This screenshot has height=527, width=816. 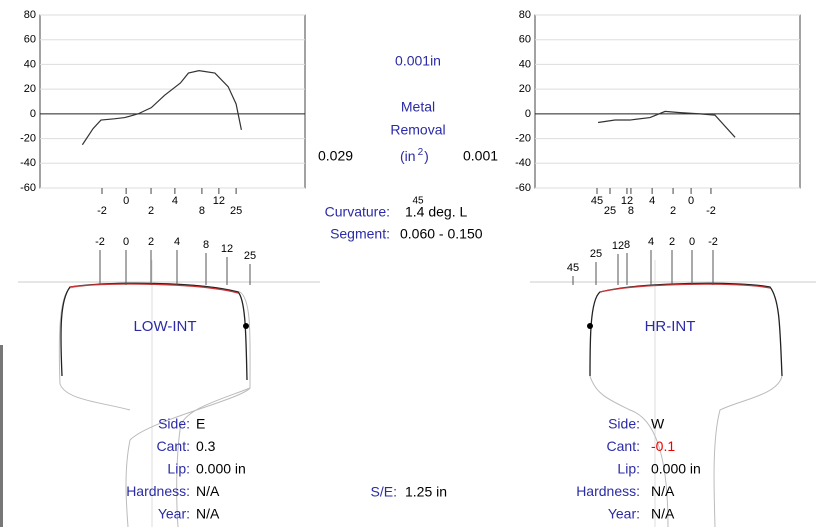 I want to click on edge-strip, so click(x=1, y=436).